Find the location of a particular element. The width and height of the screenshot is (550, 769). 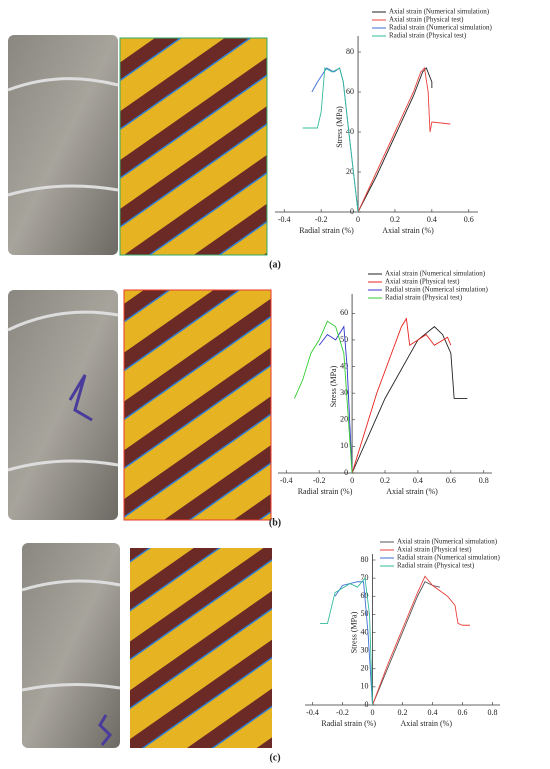

panel-label: (a) is located at coordinates (275, 264).